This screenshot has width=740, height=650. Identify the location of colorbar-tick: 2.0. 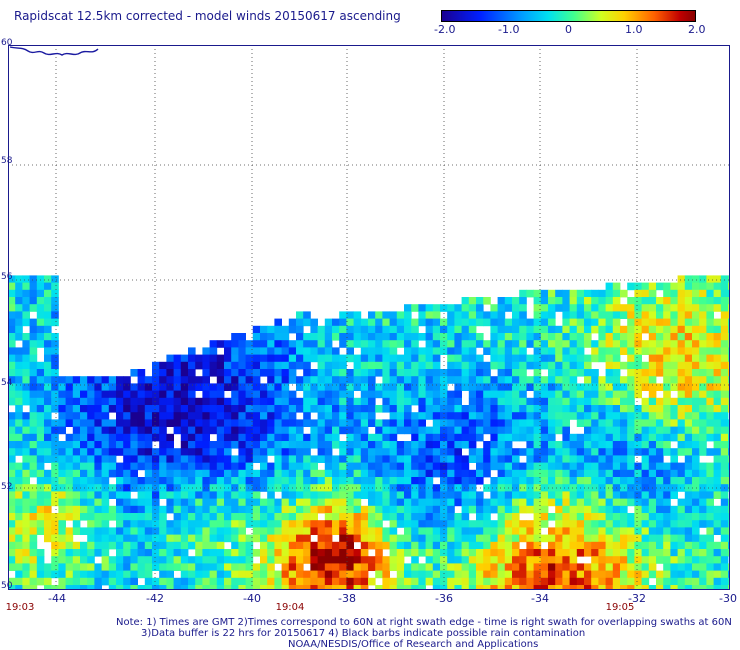
(697, 29).